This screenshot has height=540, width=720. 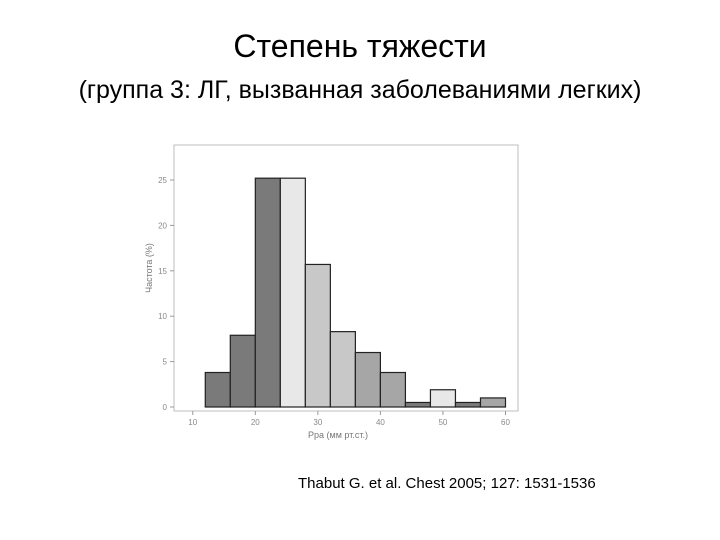 I want to click on y-tick-label: 20, so click(x=162, y=225).